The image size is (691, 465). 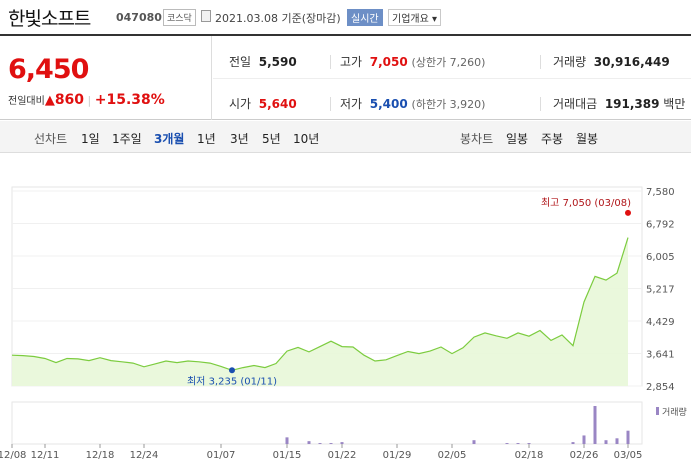 What do you see at coordinates (127, 139) in the screenshot?
I see `period-tab-1w: 1주일` at bounding box center [127, 139].